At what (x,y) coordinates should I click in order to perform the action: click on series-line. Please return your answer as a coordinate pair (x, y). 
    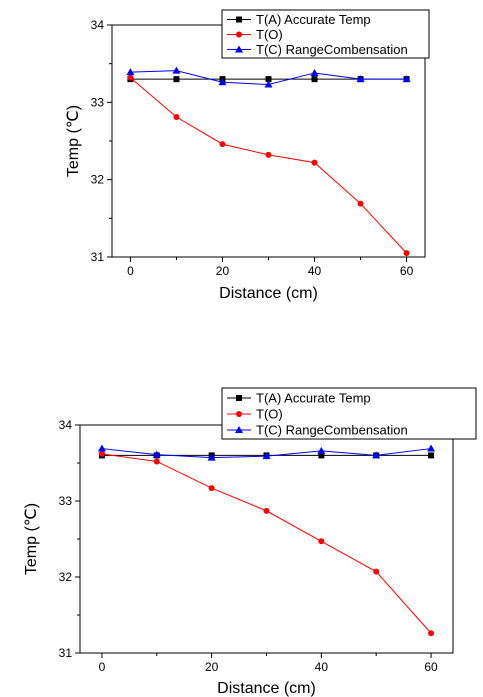
    Looking at the image, I should click on (268, 166).